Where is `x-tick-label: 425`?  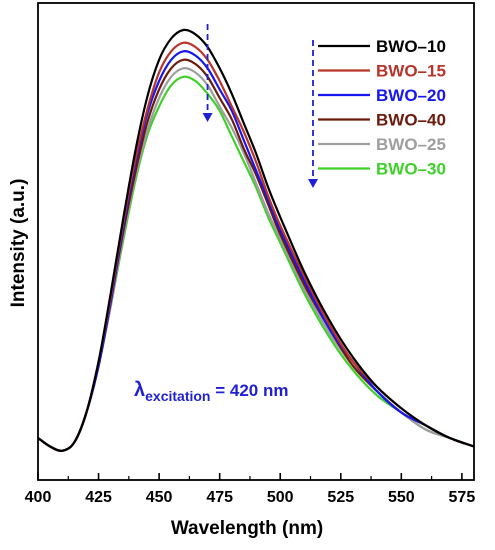
x-tick-label: 425 is located at coordinates (98, 497).